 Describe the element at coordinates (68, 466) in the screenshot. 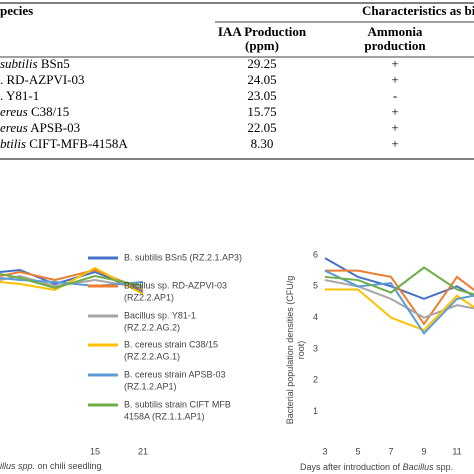

I see `x-axis-label-part: on chili seedling` at that location.